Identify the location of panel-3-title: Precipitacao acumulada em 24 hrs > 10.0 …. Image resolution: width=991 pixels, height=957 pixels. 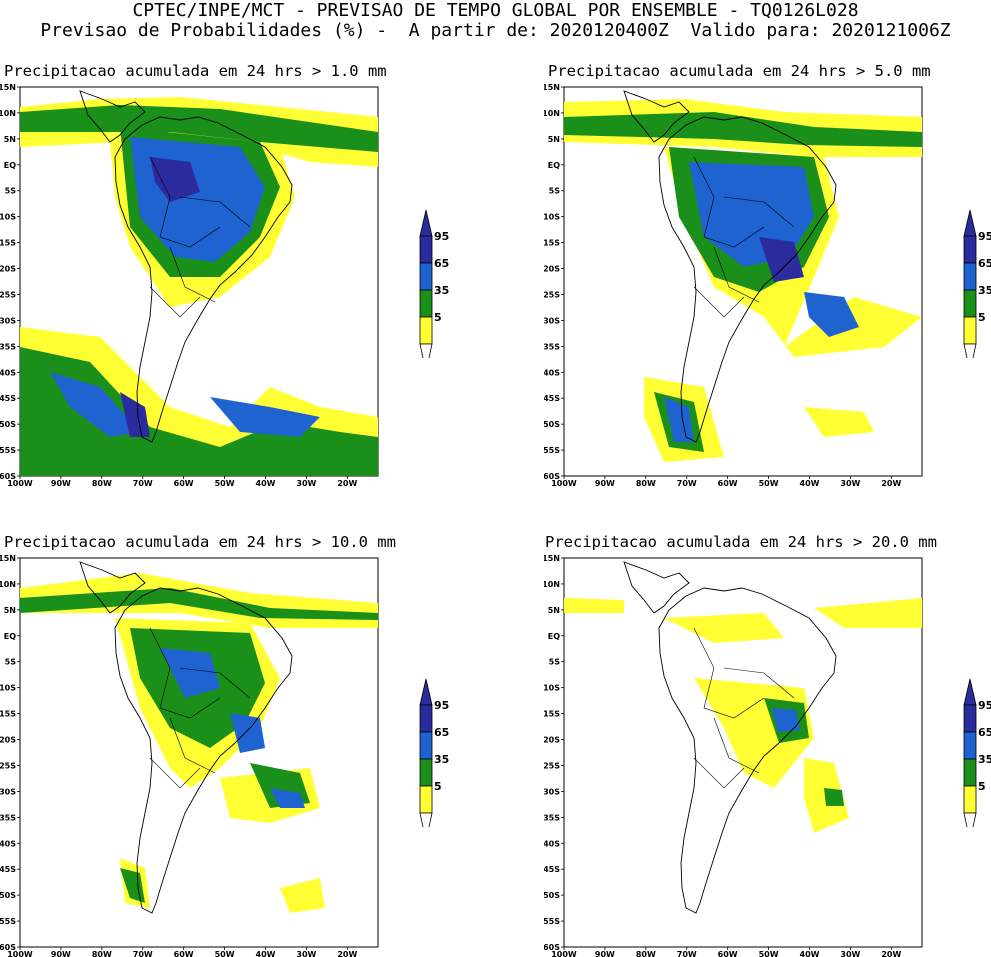
(200, 542).